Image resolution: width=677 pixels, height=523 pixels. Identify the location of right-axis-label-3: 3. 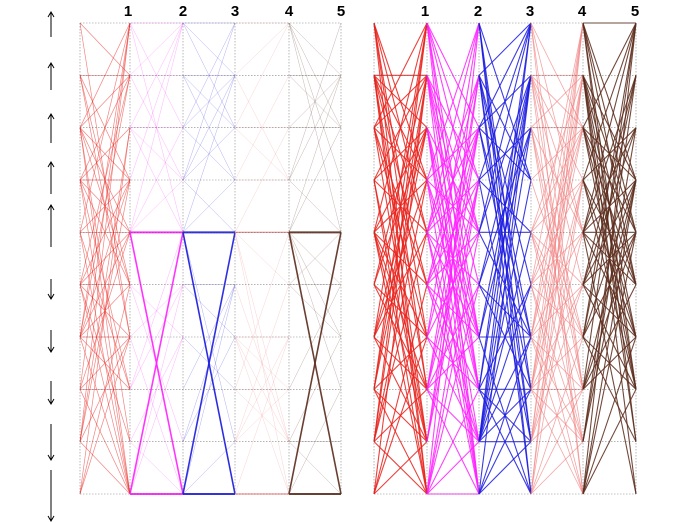
(530, 11).